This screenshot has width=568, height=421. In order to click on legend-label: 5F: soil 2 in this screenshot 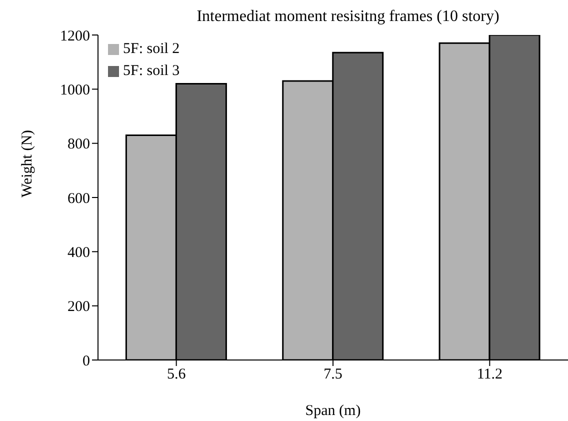, I will do `click(151, 49)`.